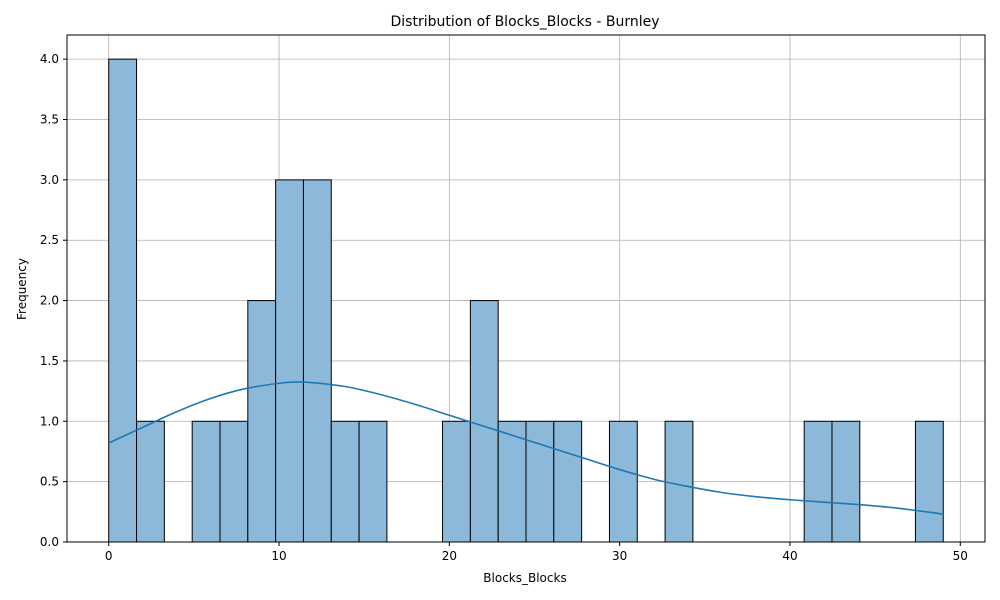  Describe the element at coordinates (525, 22) in the screenshot. I see `chart-title: Distribution of Blocks_Blocks - Burnley` at that location.